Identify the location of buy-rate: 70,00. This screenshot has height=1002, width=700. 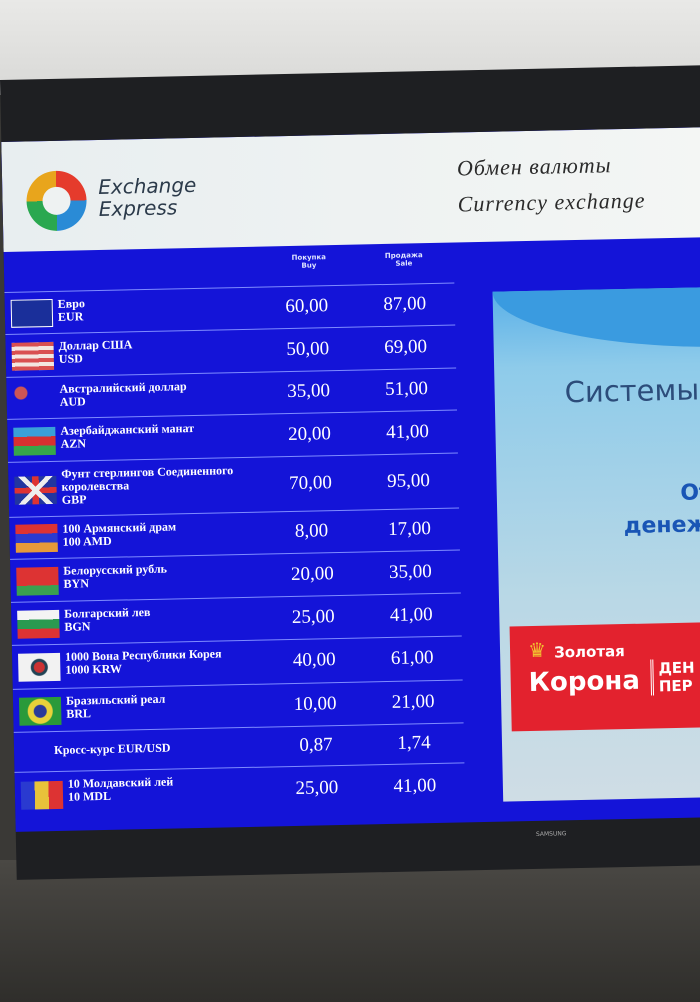
(310, 482).